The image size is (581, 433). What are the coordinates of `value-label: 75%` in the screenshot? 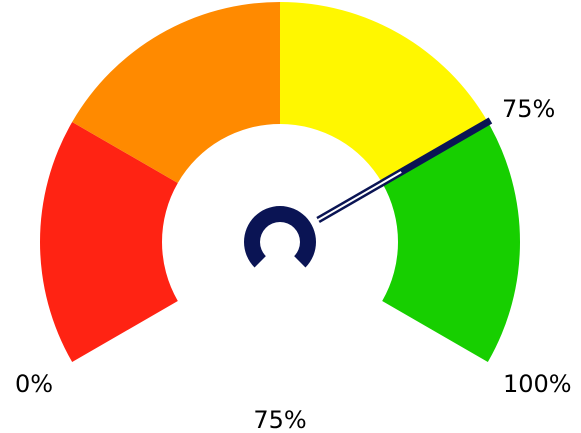 It's located at (279, 419).